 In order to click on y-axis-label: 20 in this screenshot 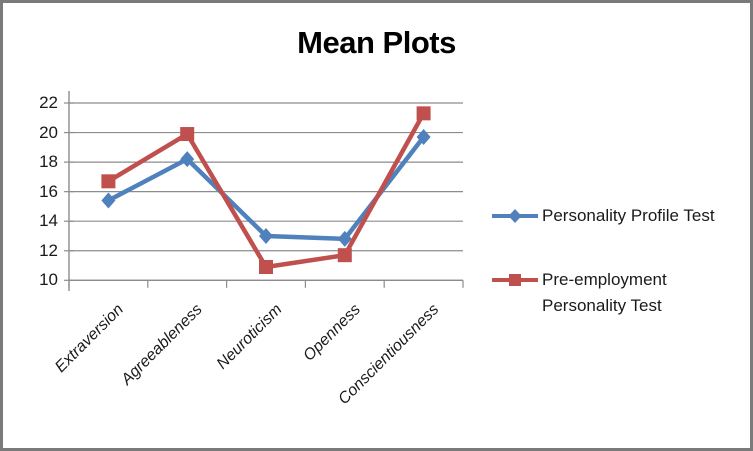, I will do `click(48, 132)`.